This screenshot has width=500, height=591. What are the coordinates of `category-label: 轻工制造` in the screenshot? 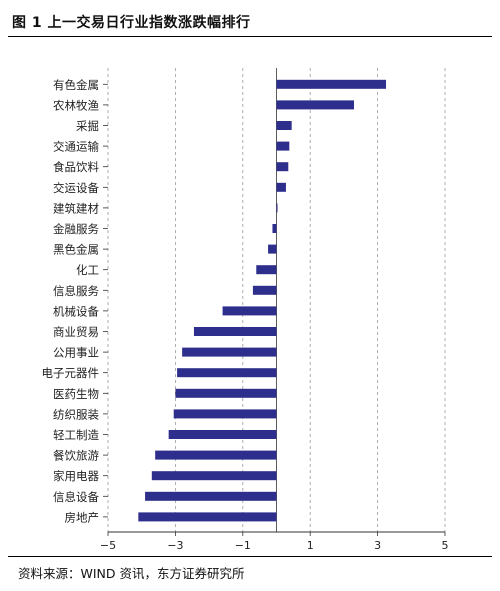 It's located at (76, 435).